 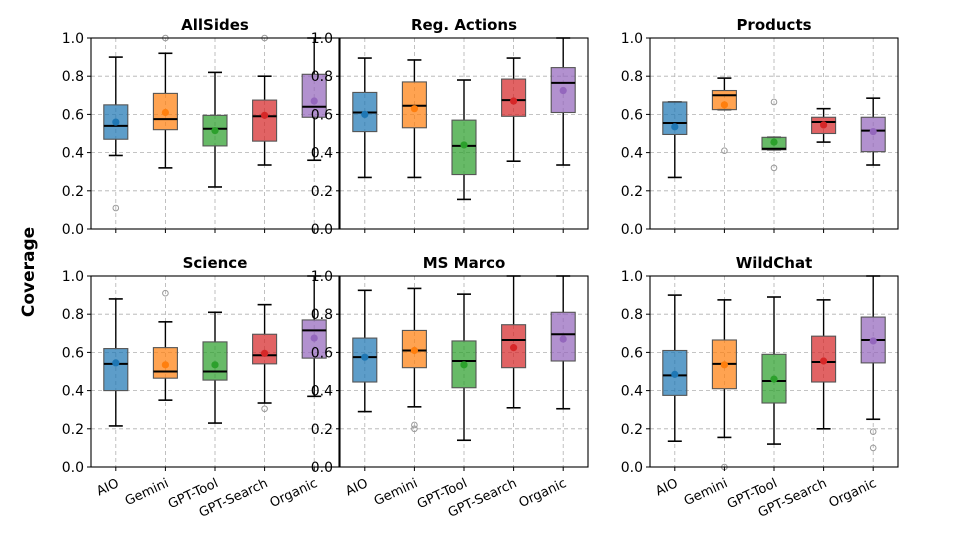 I want to click on subplot-products: 0.0 0.2 0.4 0.6 0.8 1.0 Products, so click(x=760, y=127).